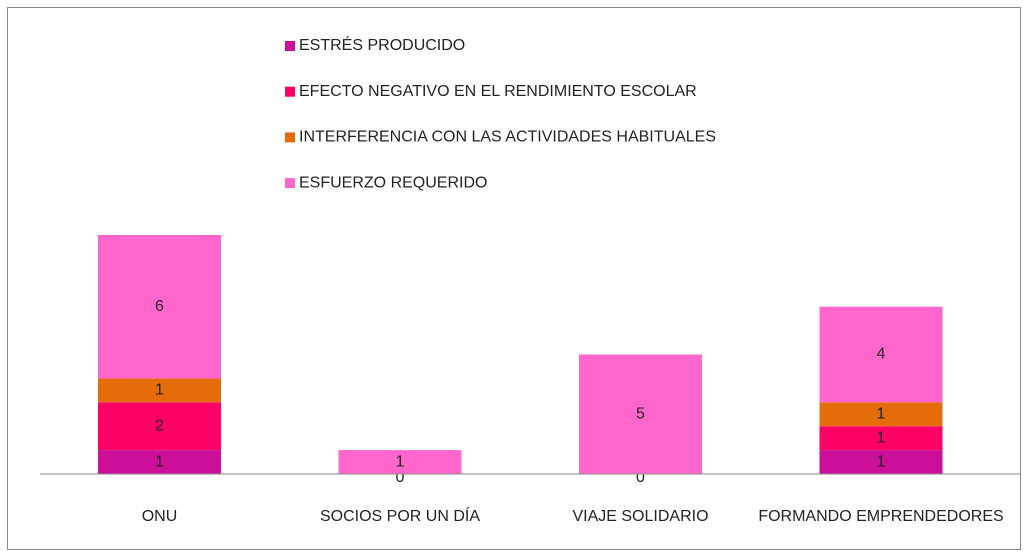 The width and height of the screenshot is (1028, 559). I want to click on data-label: 2, so click(159, 425).